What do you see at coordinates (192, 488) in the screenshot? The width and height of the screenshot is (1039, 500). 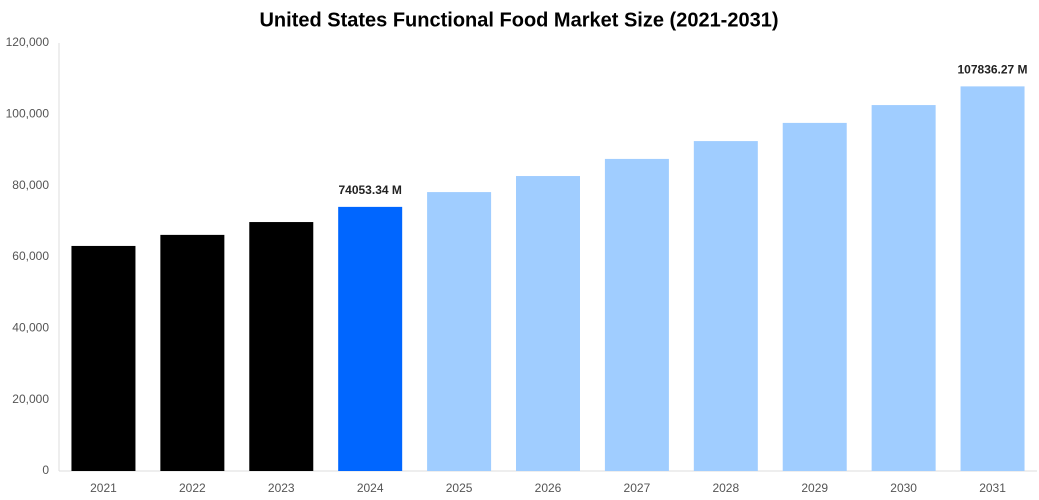 I see `x-tick-label: 2022` at bounding box center [192, 488].